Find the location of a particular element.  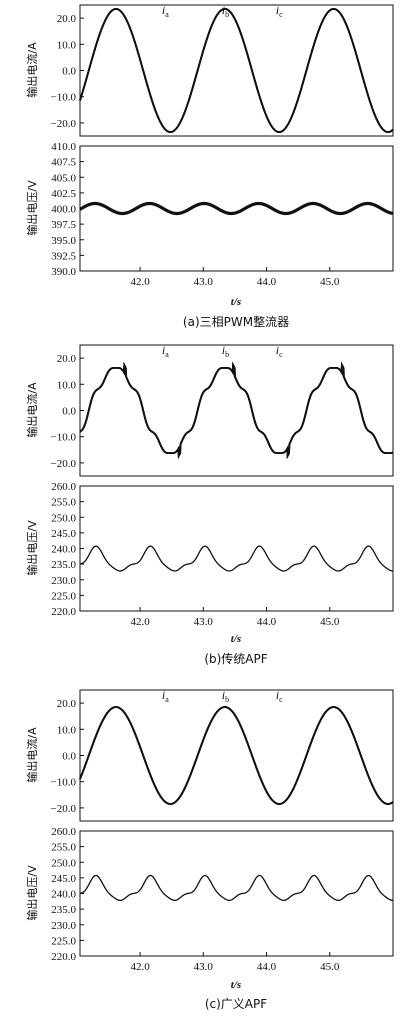

current-plot-c: 20.0 10.0 0.0 −10.0 −20.0 ia ib ic is located at coordinates (222, 751).